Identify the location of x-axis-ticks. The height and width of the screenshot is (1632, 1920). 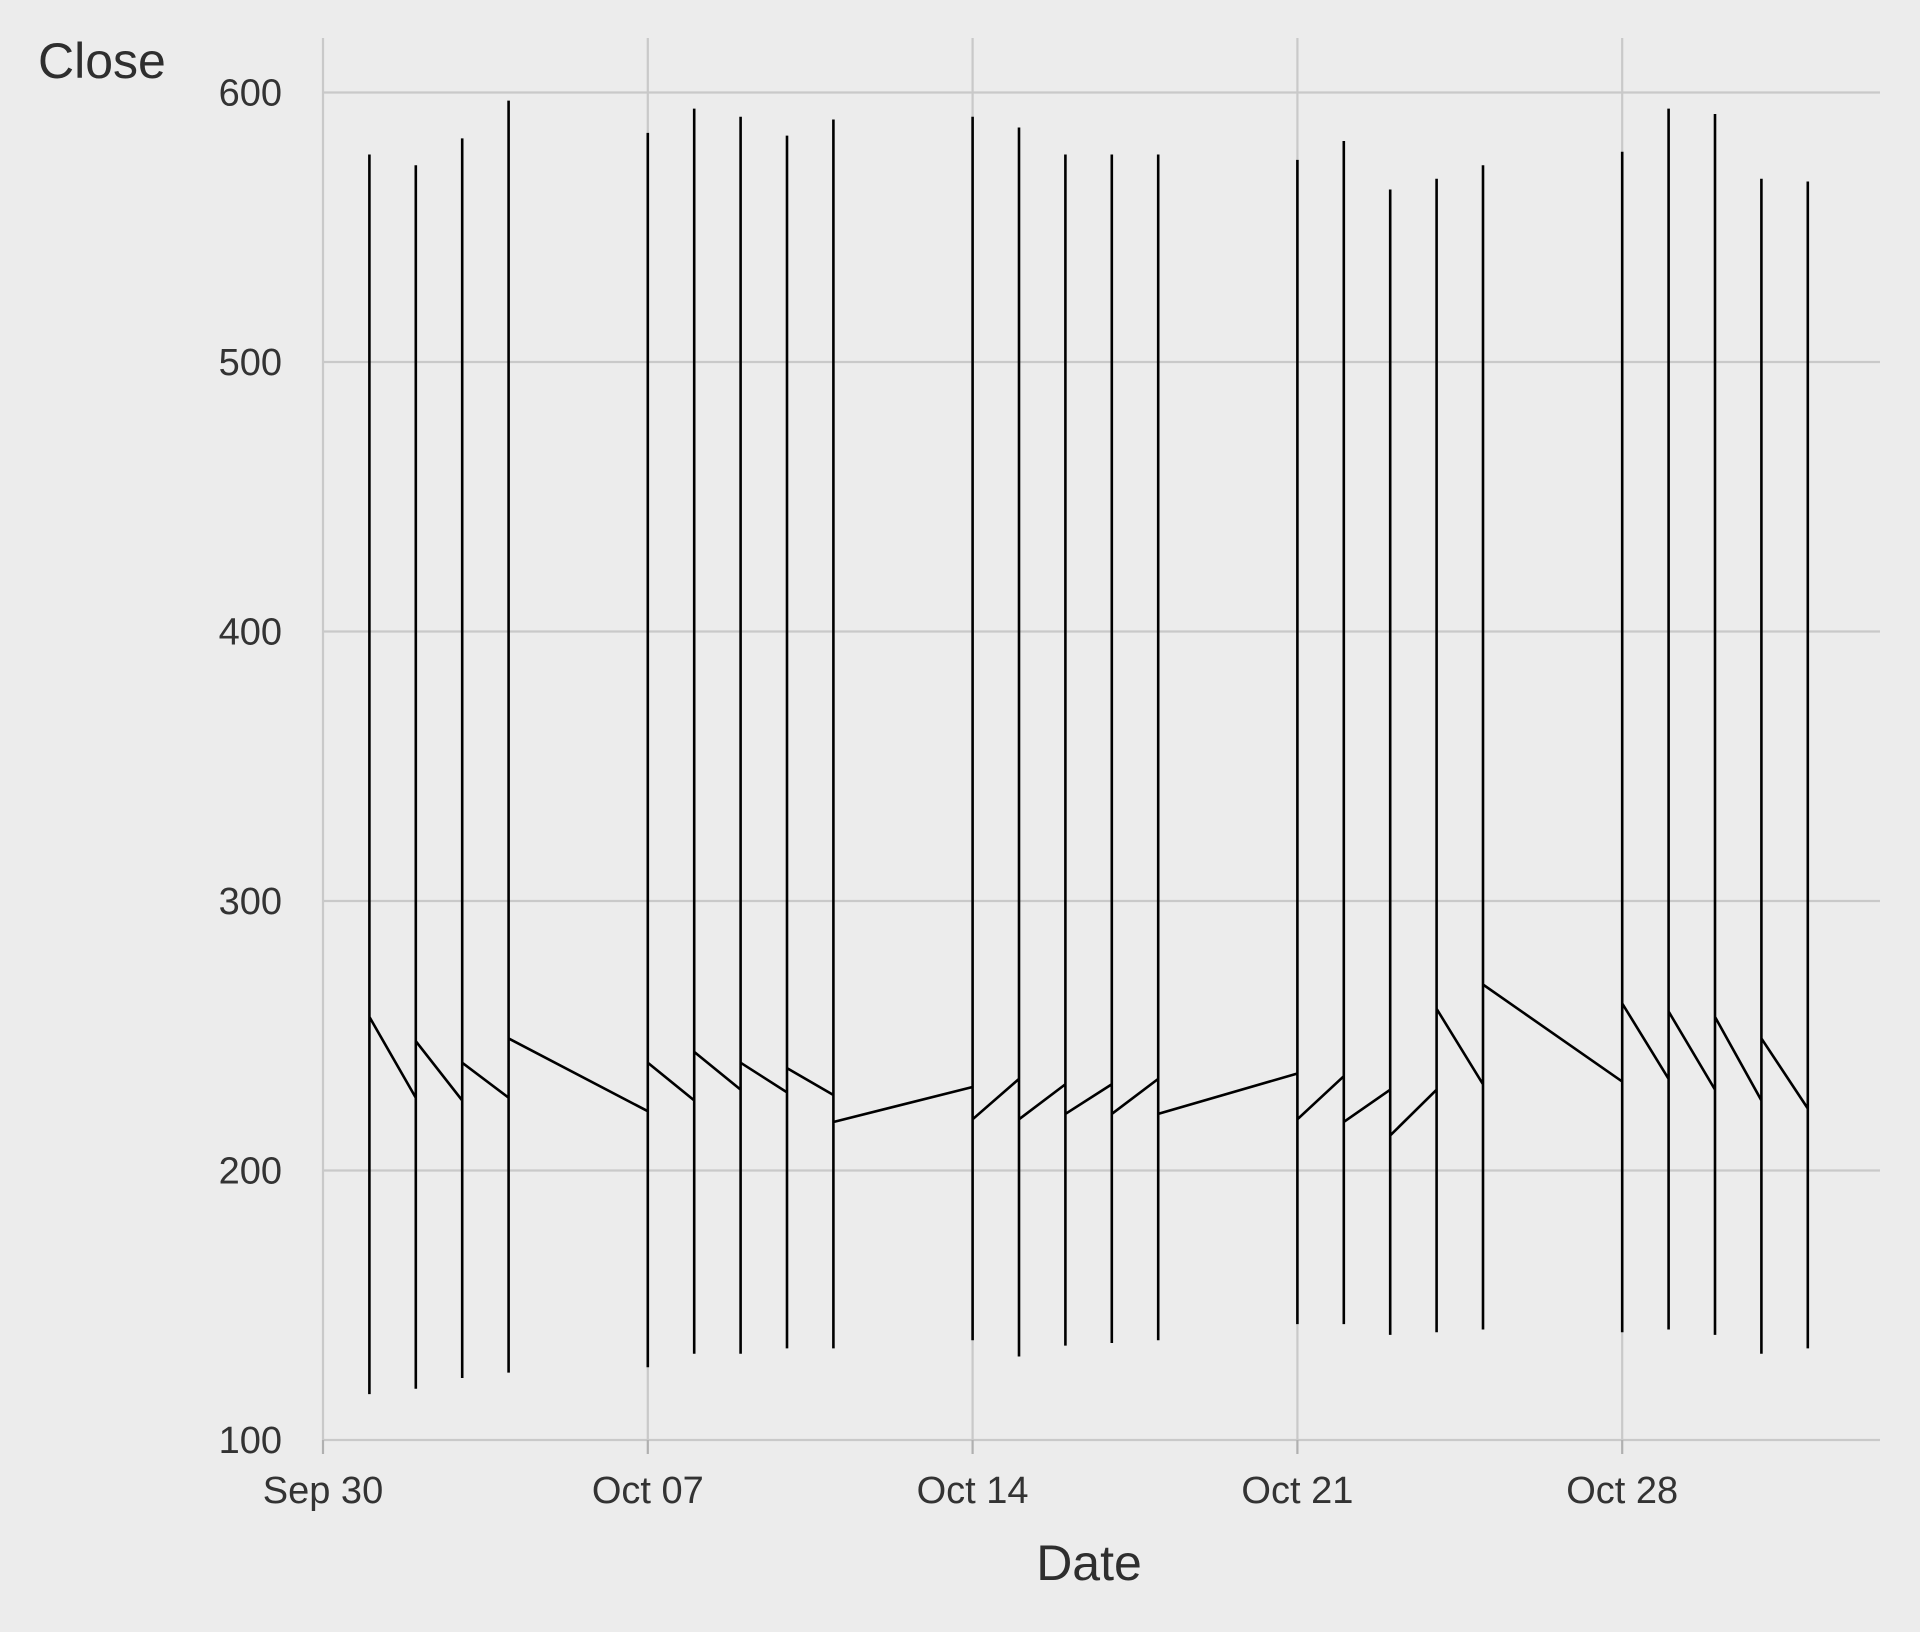
(972, 1447).